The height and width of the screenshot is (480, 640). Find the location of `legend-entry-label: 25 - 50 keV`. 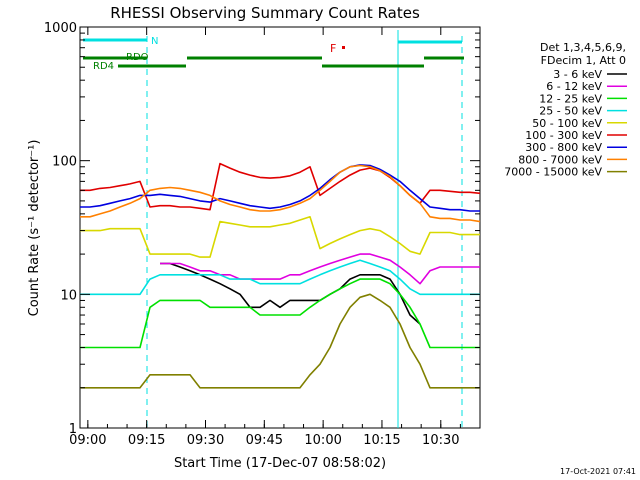

legend-entry-label: 25 - 50 keV is located at coordinates (570, 111).